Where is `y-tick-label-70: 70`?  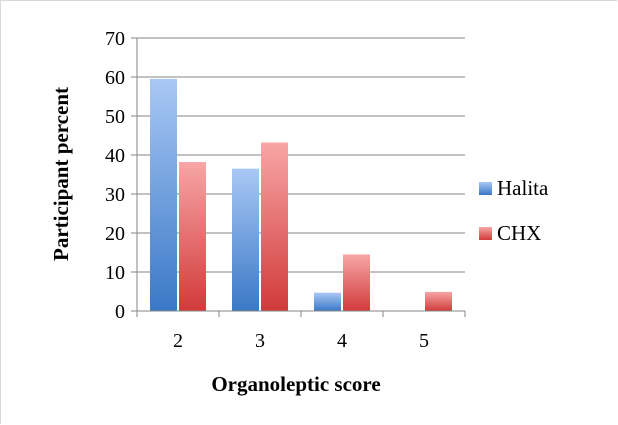
y-tick-label-70: 70 is located at coordinates (115, 39).